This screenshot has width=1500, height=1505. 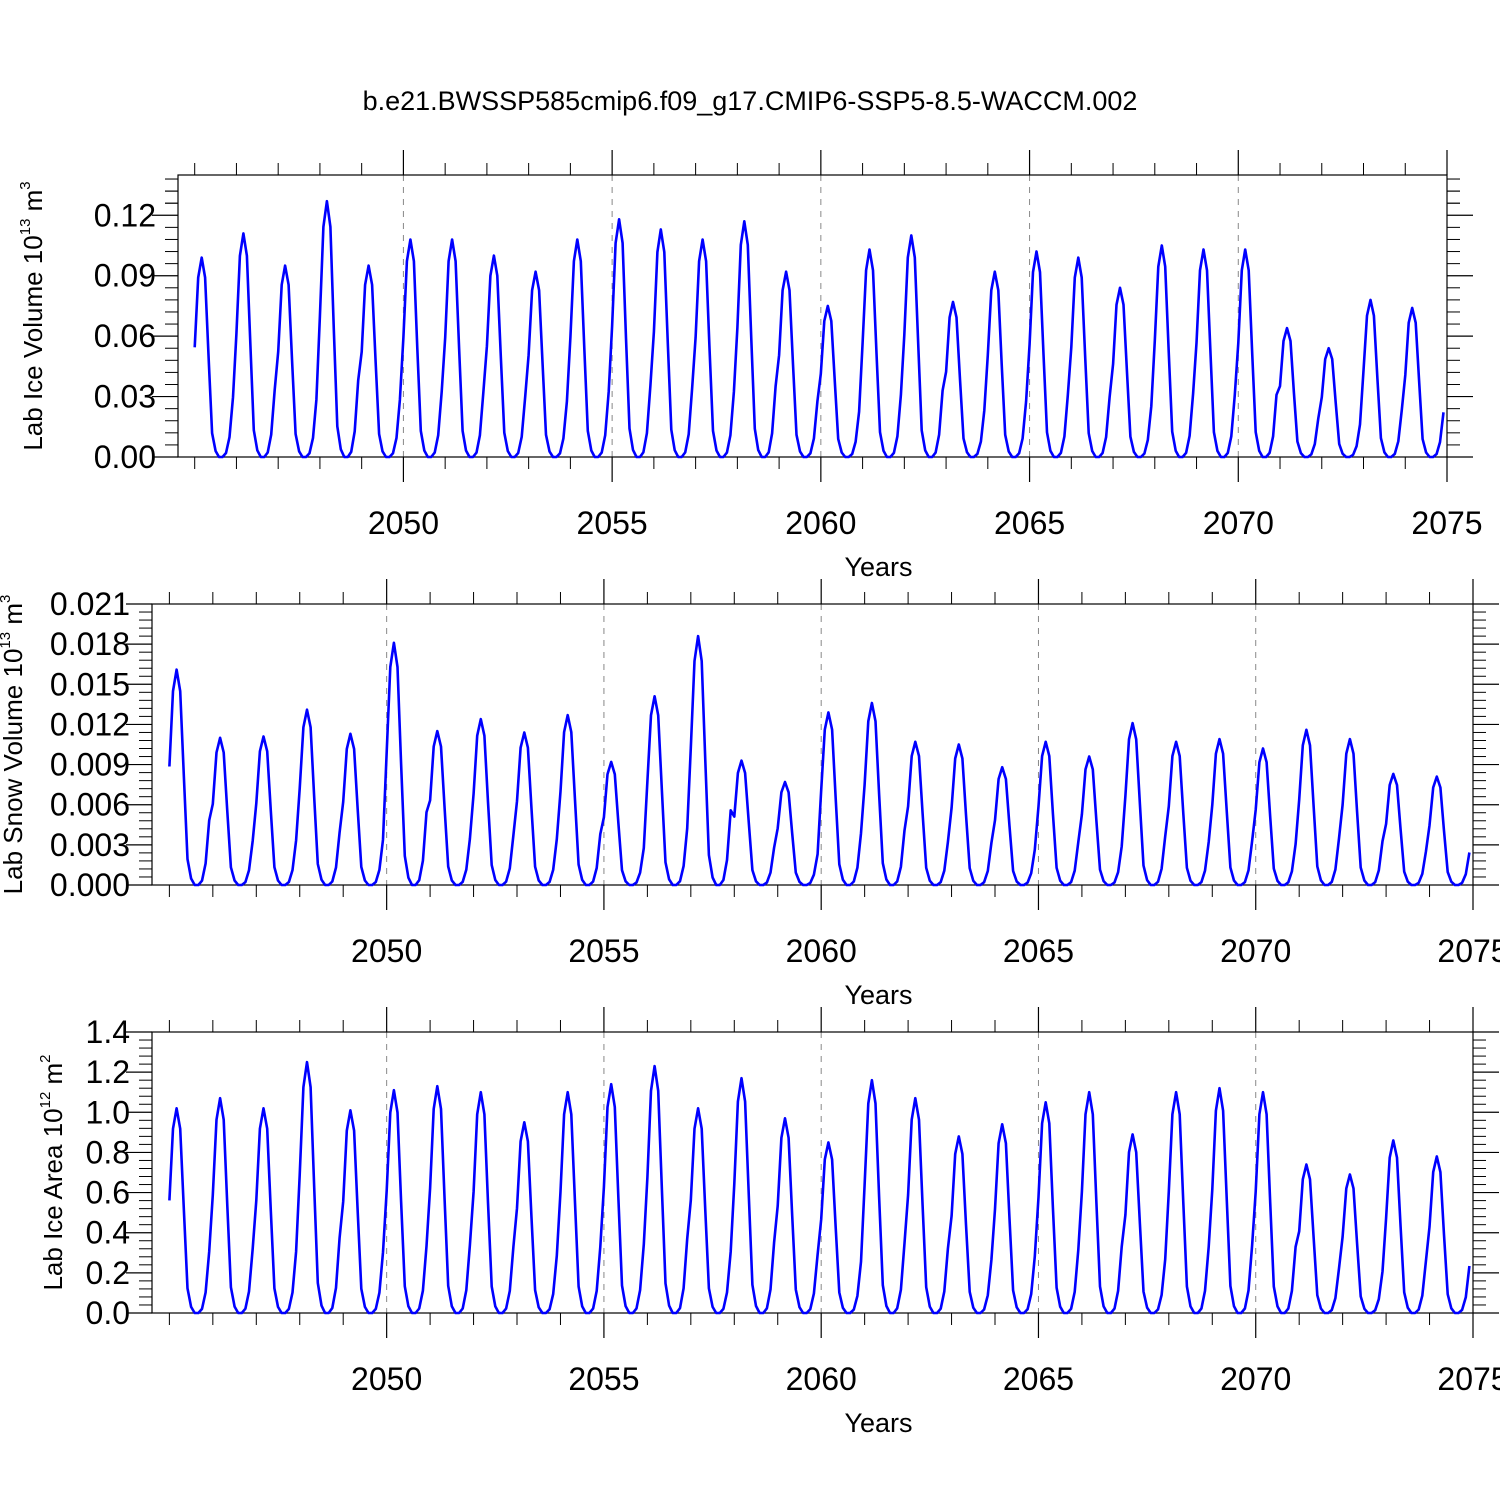 What do you see at coordinates (108, 1233) in the screenshot?
I see `y-tick-label: 0.4` at bounding box center [108, 1233].